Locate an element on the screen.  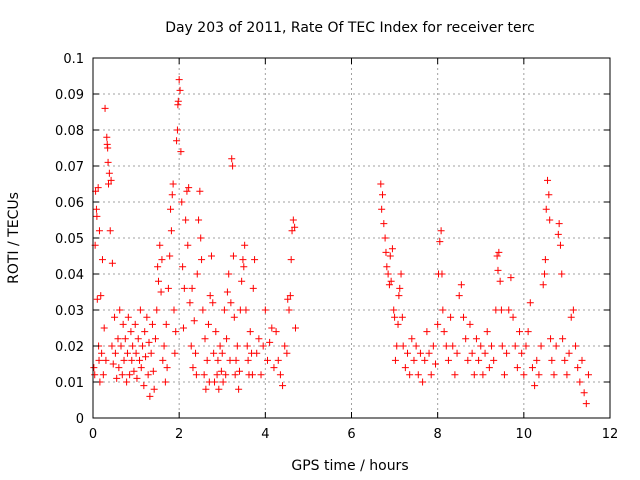
y-tick-label: 0.05 is located at coordinates (69, 239).